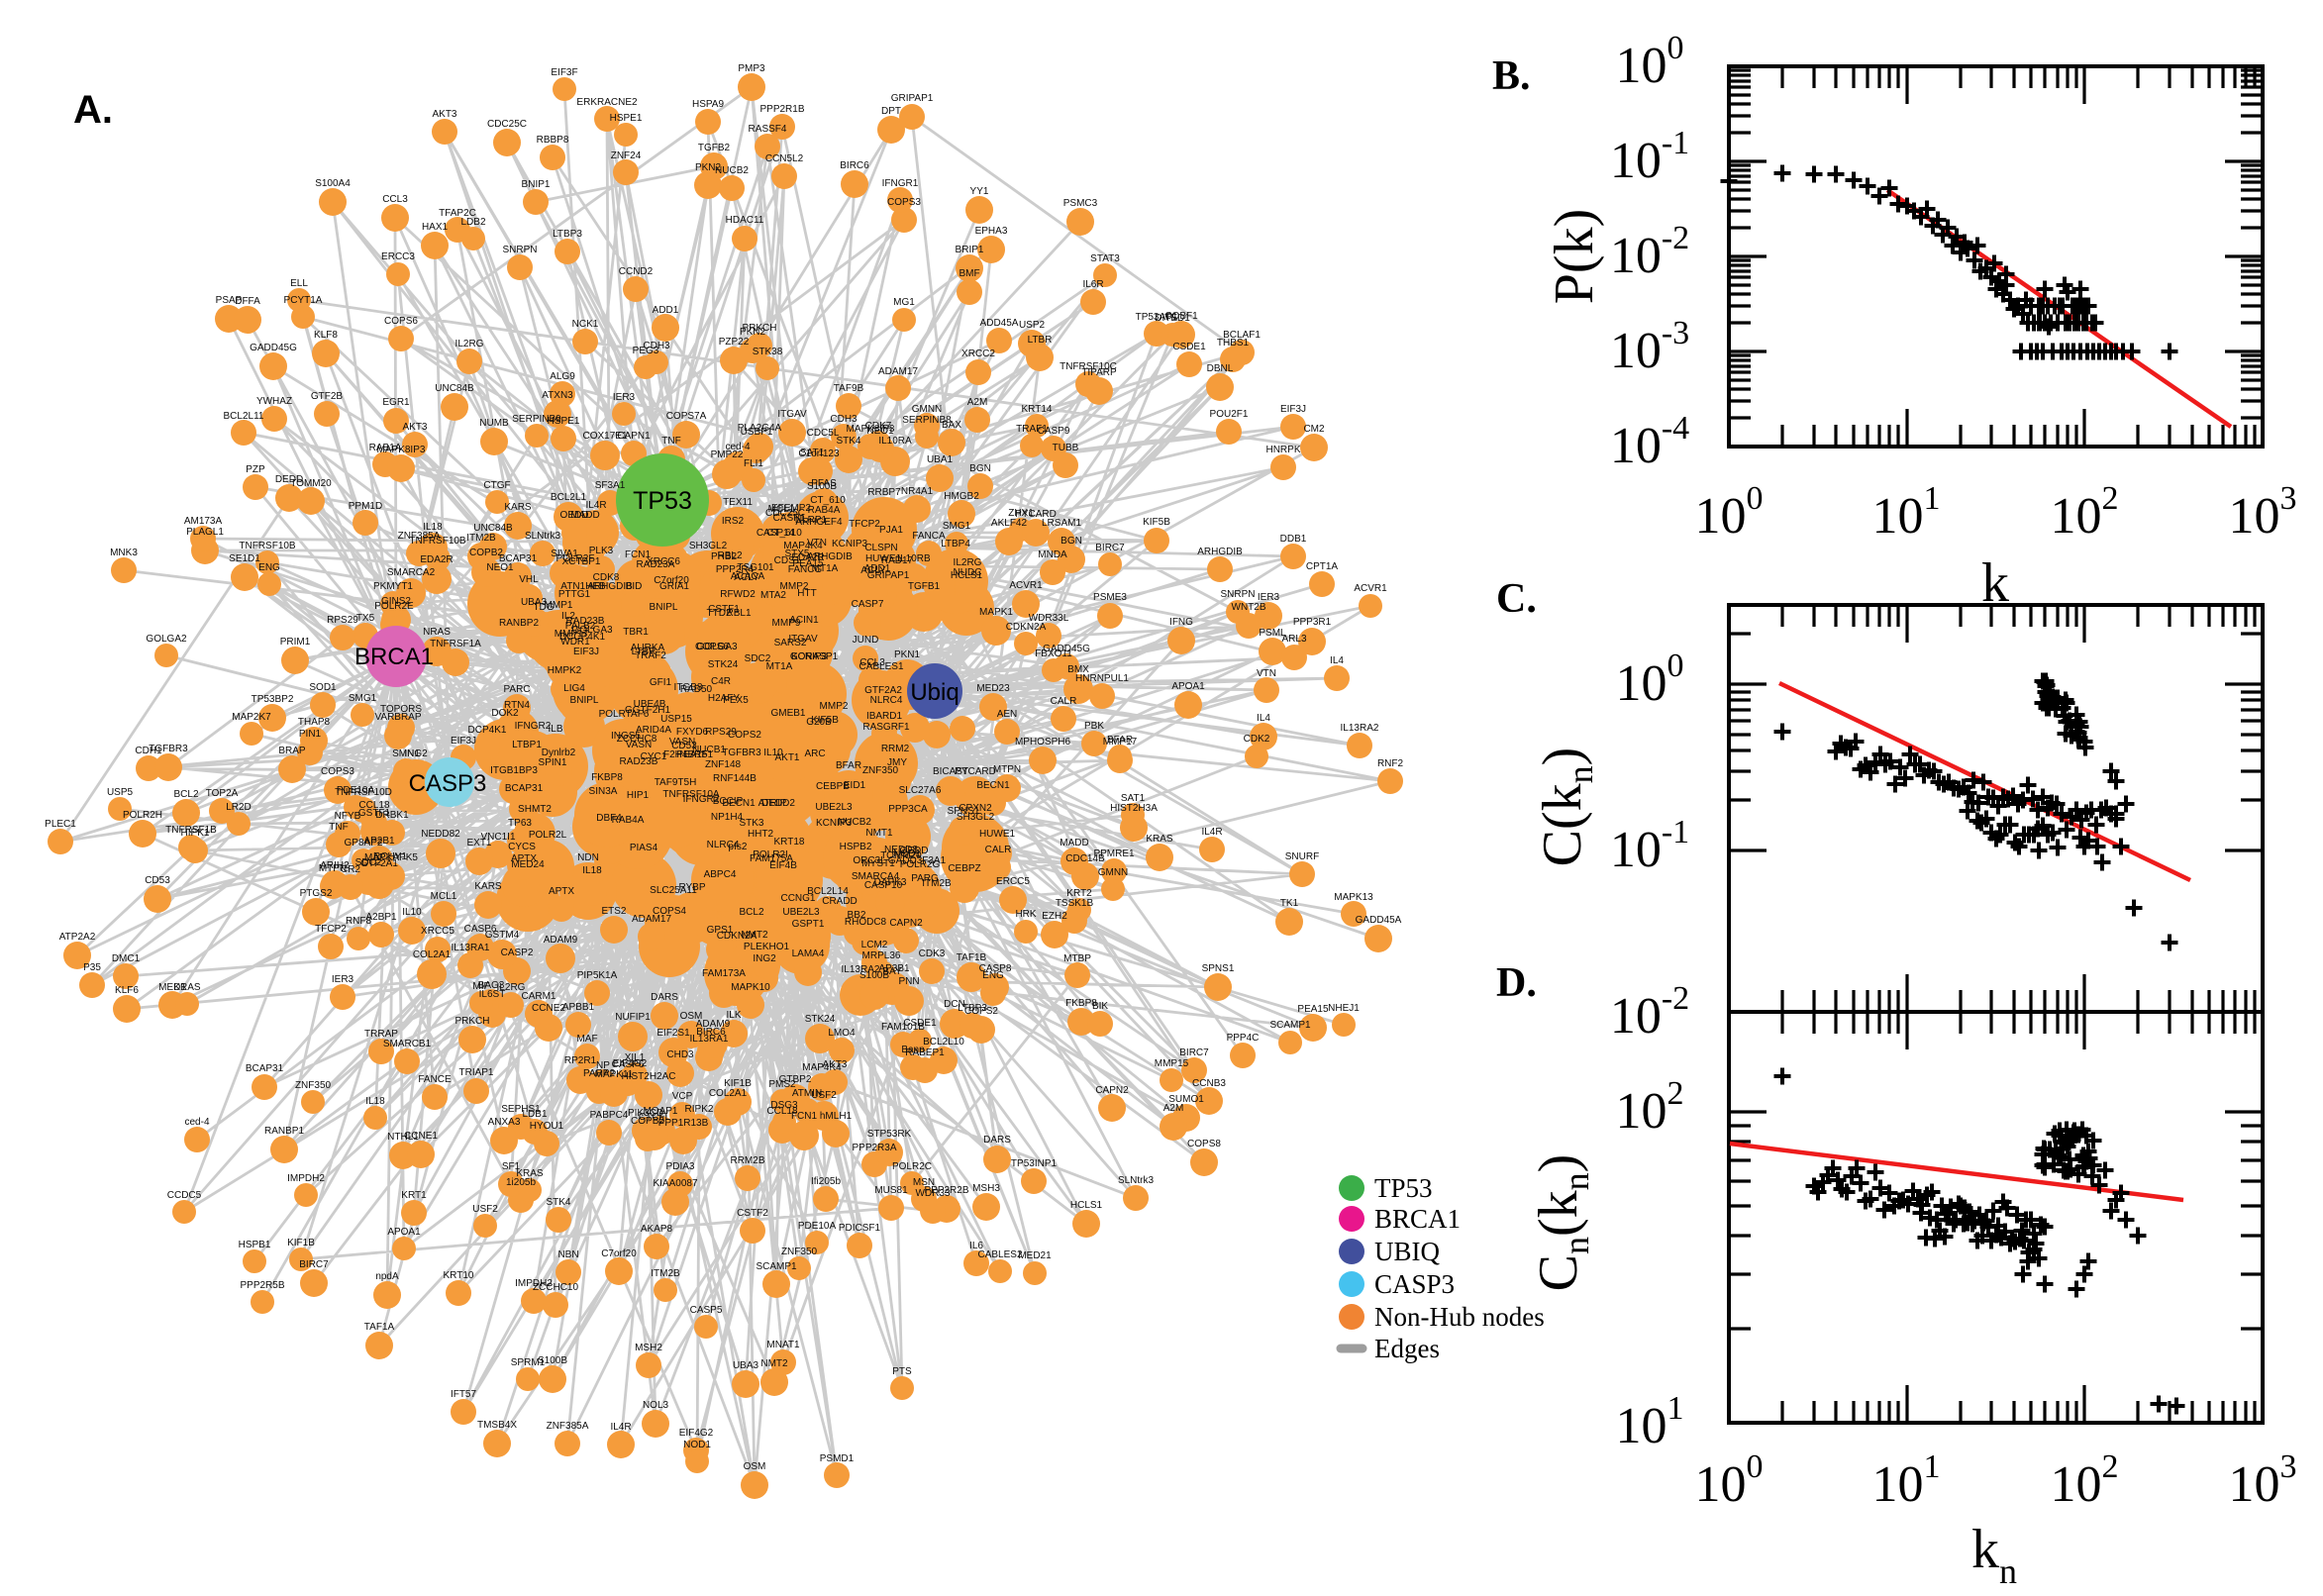 This screenshot has width=2323, height=1596. I want to click on svg-text: IRS2, so click(734, 521).